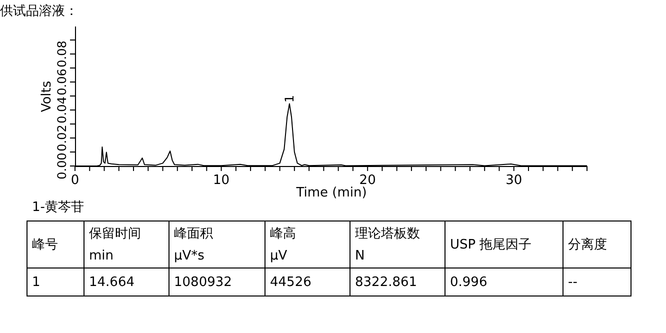 This screenshot has height=333, width=666. Describe the element at coordinates (587, 244) in the screenshot. I see `text: 分离度` at that location.